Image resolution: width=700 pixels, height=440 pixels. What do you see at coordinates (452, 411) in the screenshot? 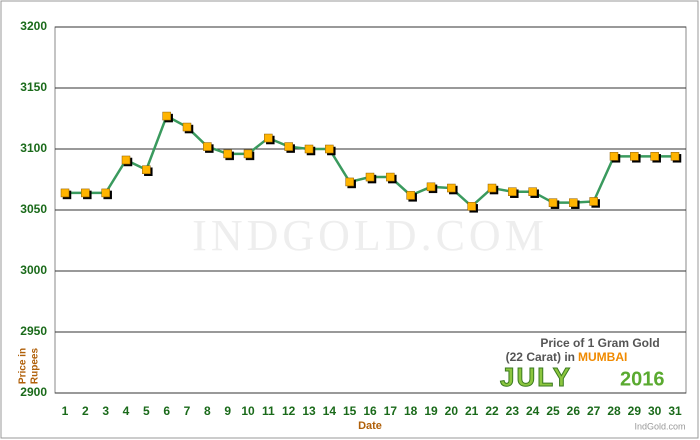
I see `x-tick-label: 20` at bounding box center [452, 411].